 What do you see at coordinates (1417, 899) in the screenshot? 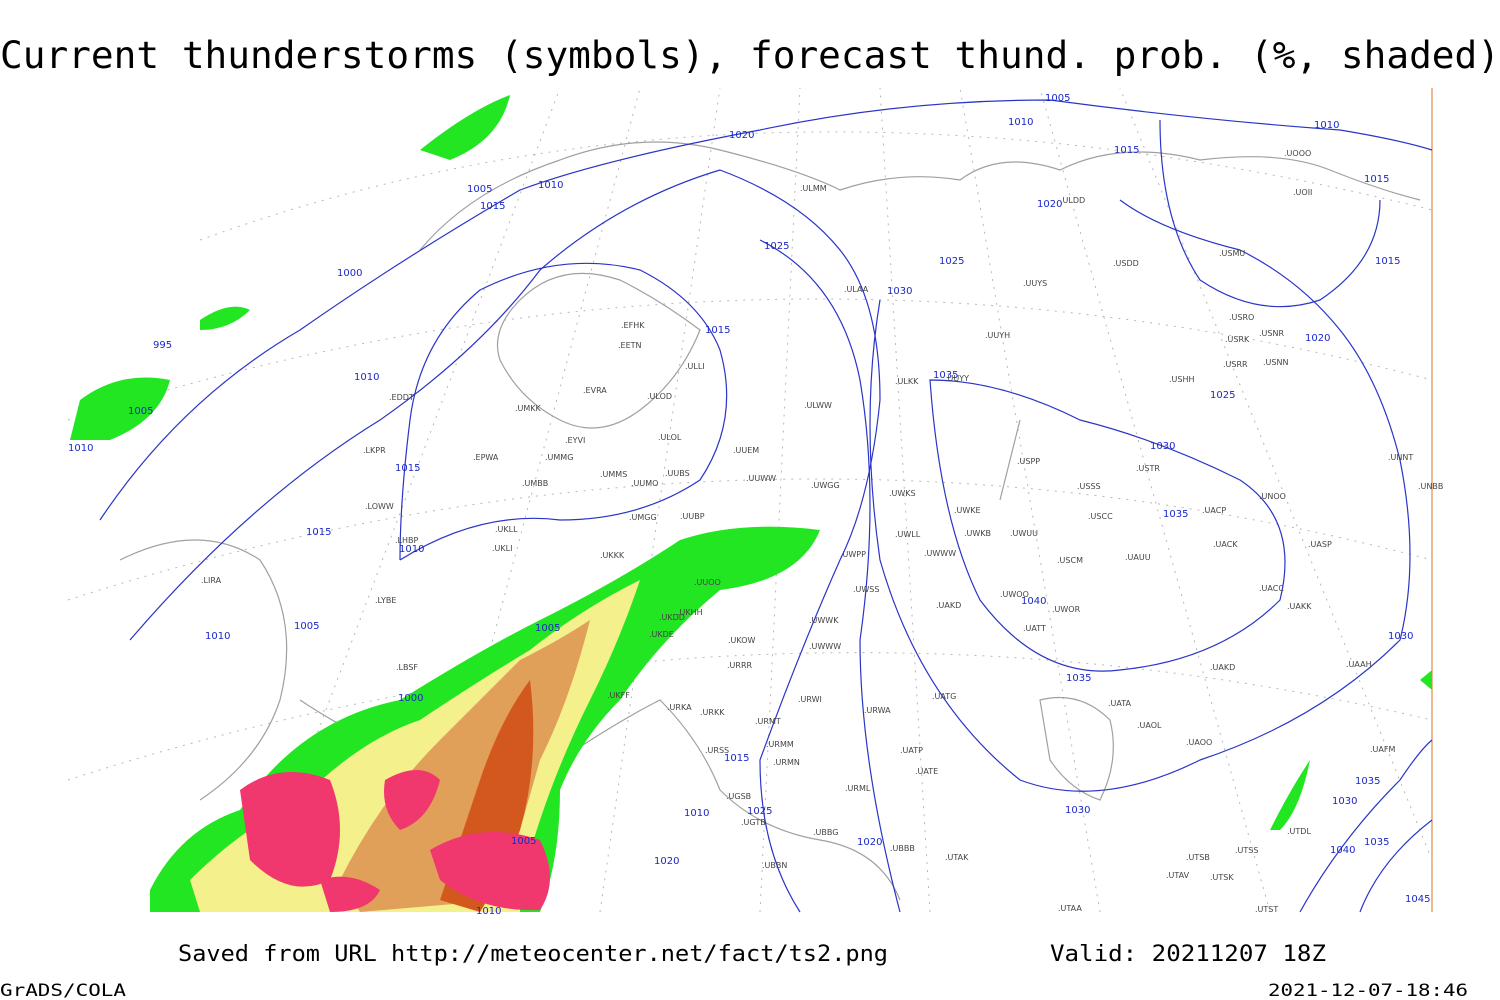
I see `isobar-label: 1045` at bounding box center [1417, 899].